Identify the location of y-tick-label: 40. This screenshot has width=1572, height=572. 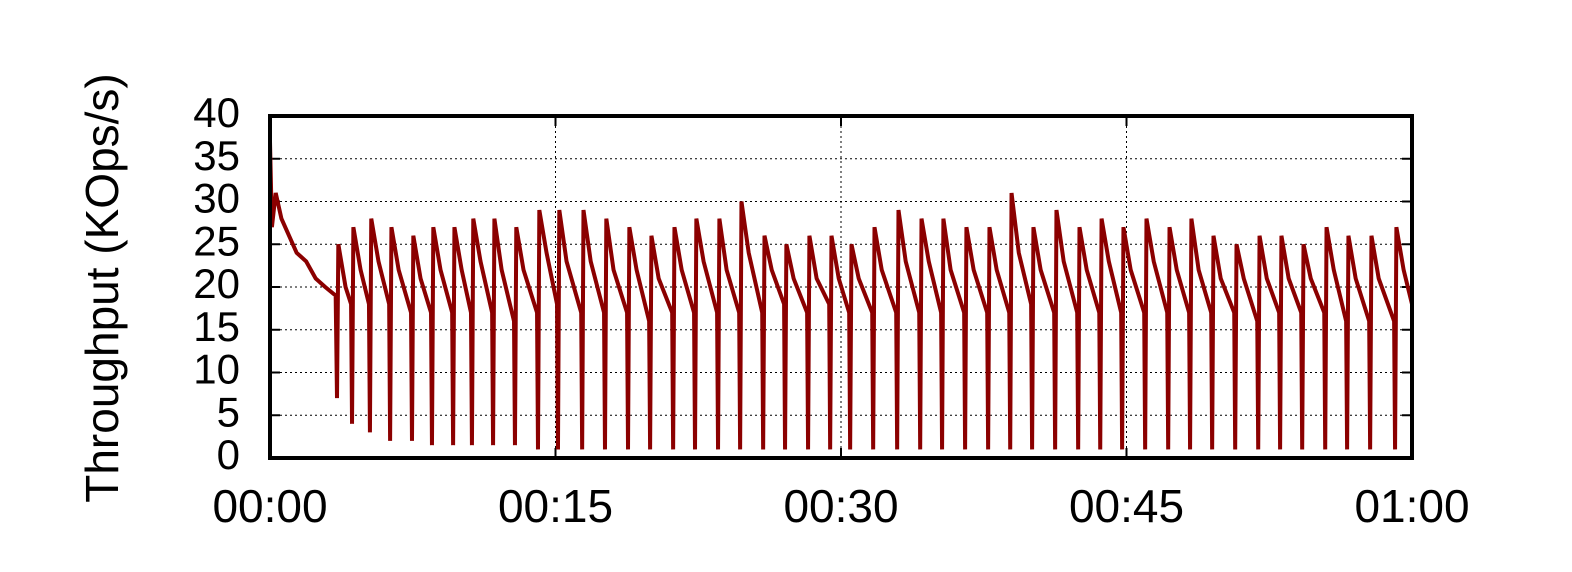
(216, 112).